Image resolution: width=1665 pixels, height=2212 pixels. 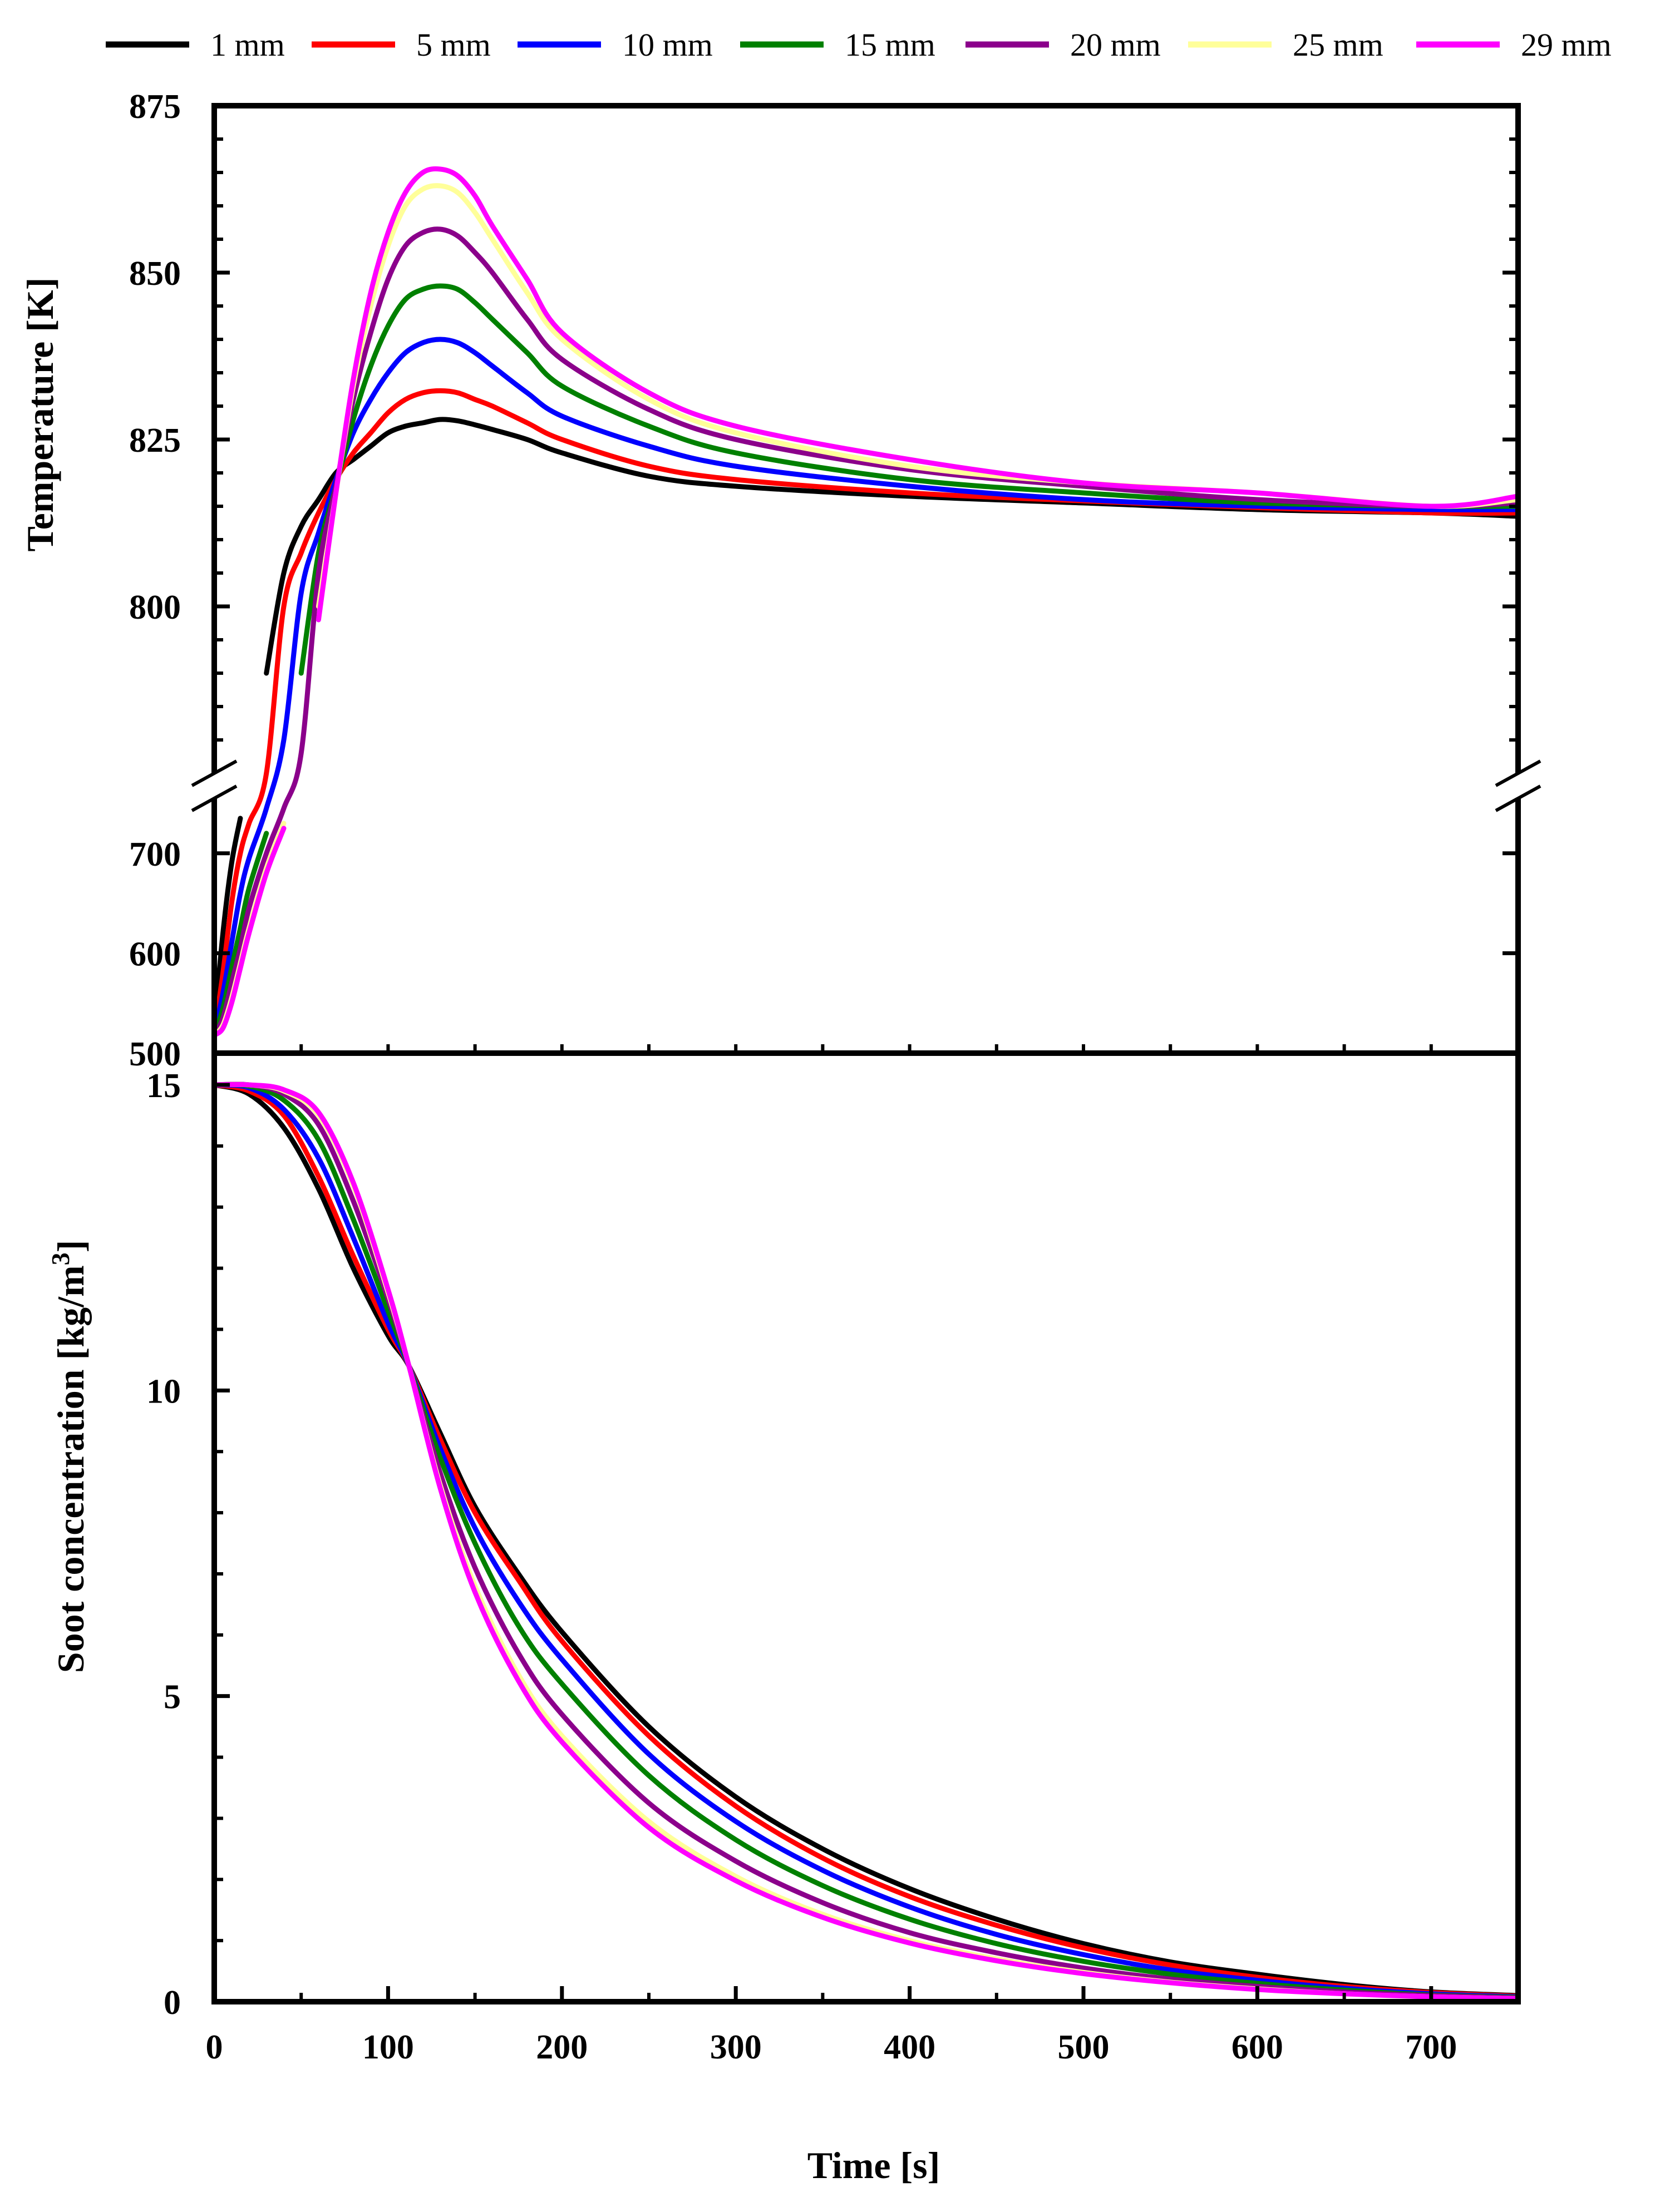 What do you see at coordinates (248, 45) in the screenshot?
I see `legend-label-1-mm: 1 mm` at bounding box center [248, 45].